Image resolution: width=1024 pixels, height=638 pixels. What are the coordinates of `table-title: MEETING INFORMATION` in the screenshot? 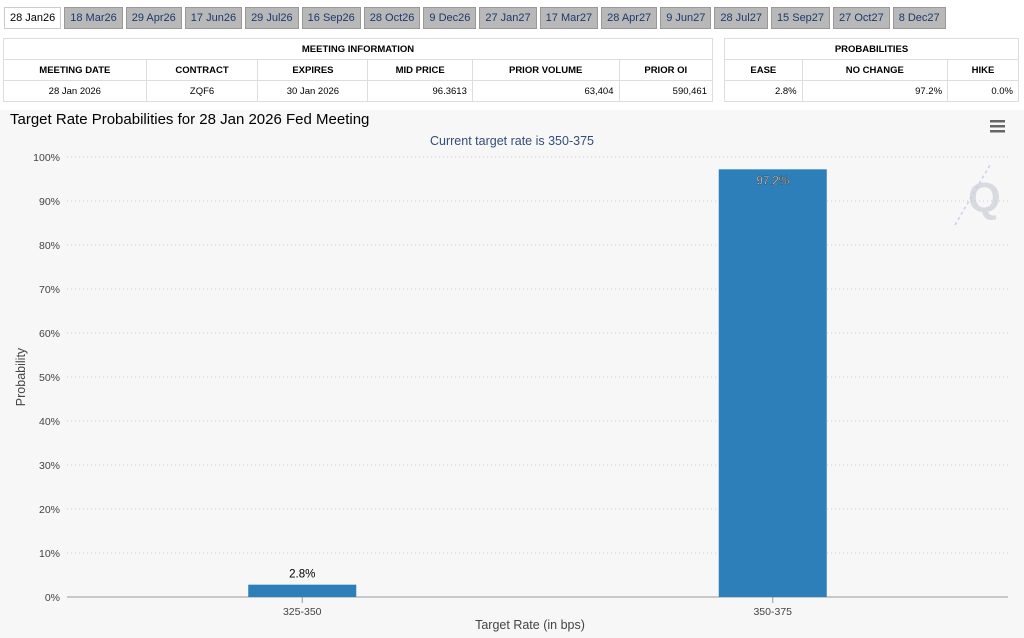 It's located at (358, 49).